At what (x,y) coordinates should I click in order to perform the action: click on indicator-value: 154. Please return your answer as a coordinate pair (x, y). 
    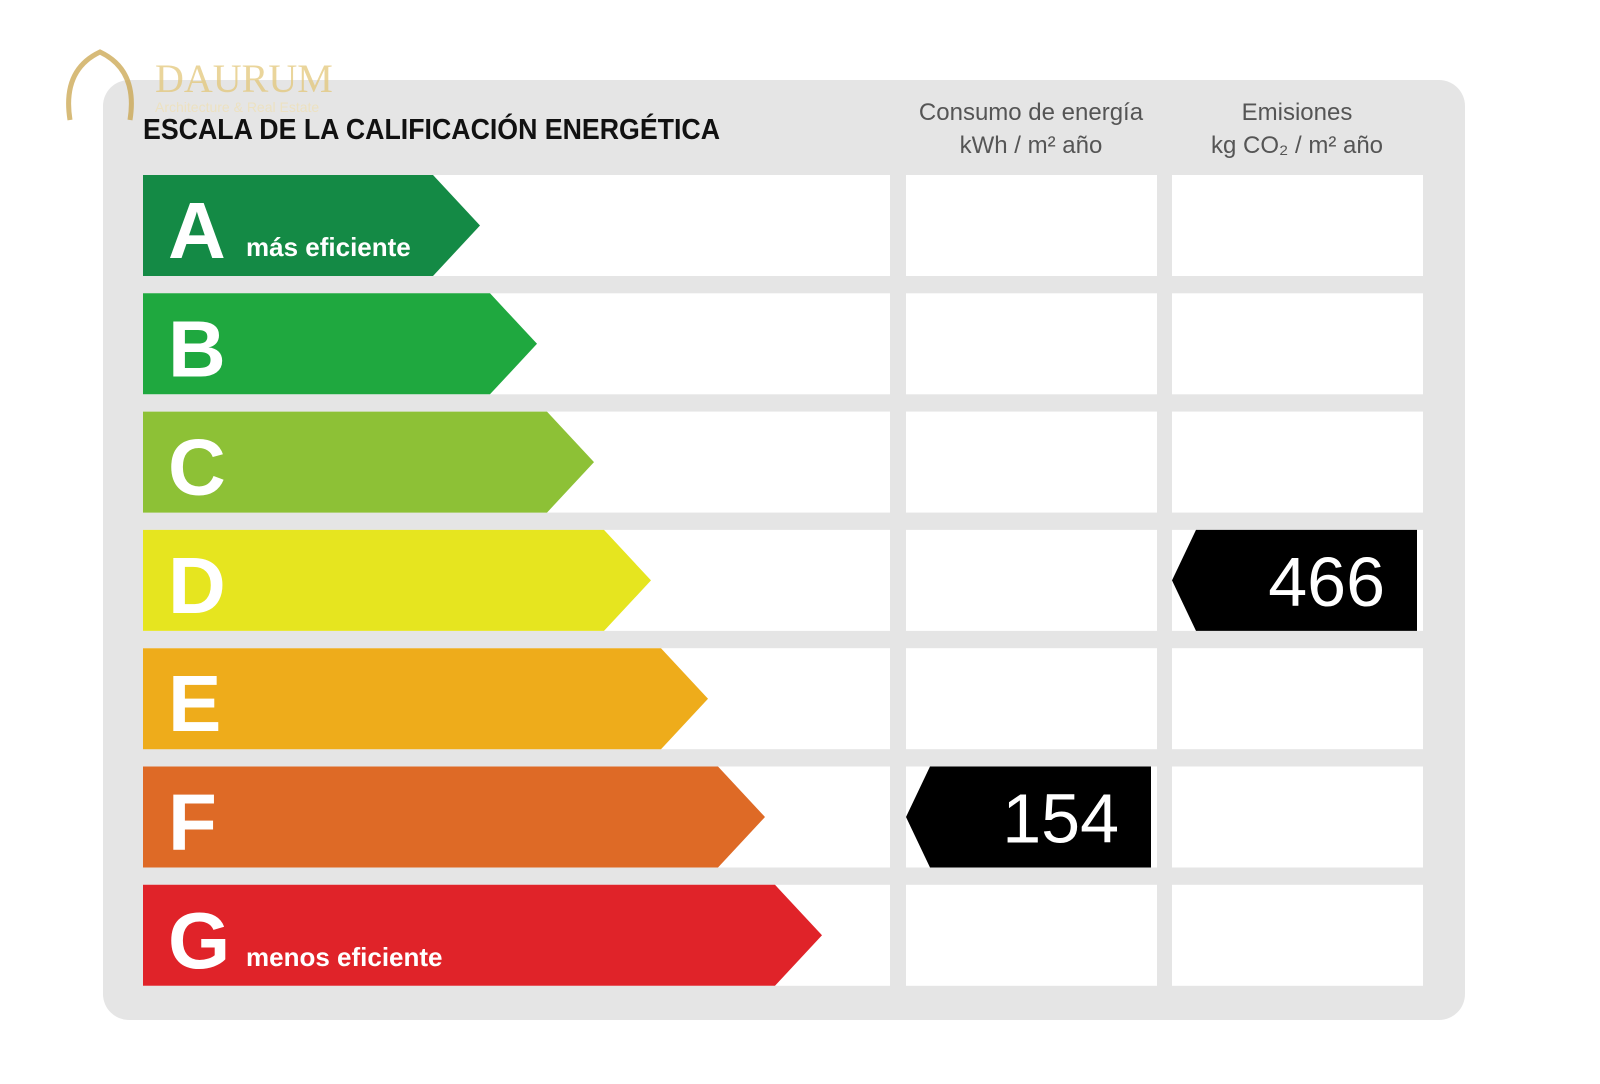
    Looking at the image, I should click on (1060, 819).